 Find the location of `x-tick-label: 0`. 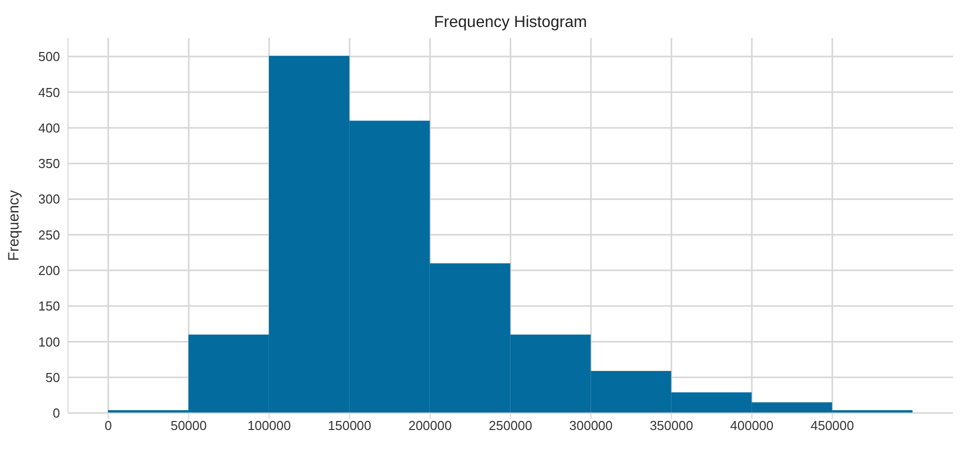

x-tick-label: 0 is located at coordinates (108, 426).